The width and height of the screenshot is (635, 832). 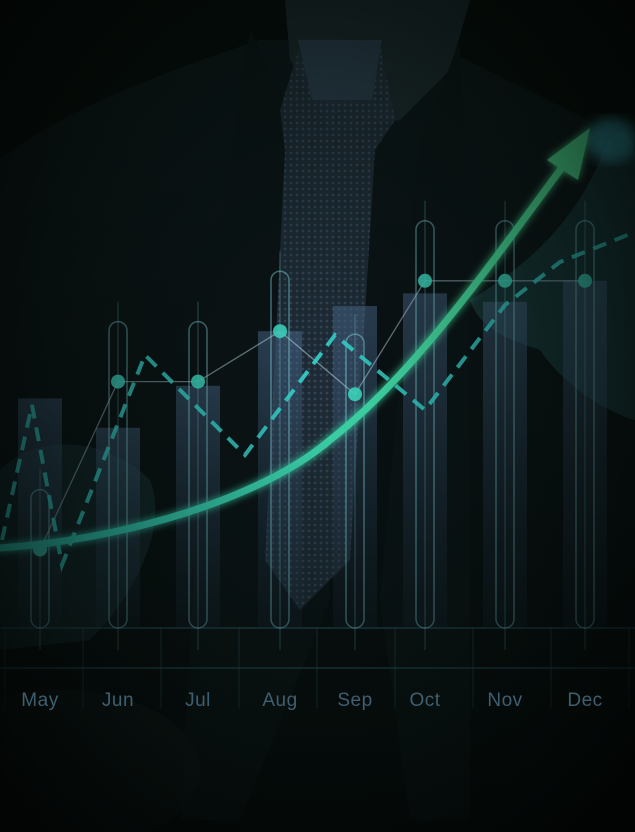 What do you see at coordinates (198, 381) in the screenshot?
I see `series-marker-point-jul` at bounding box center [198, 381].